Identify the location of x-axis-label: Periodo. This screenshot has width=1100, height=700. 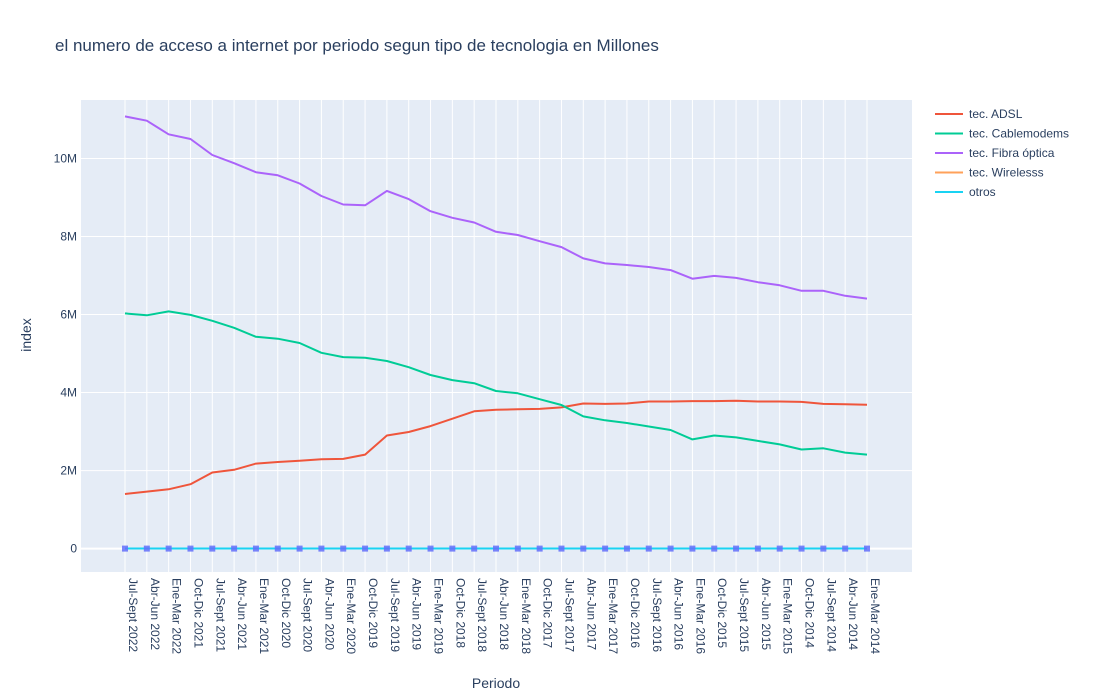
(496, 683).